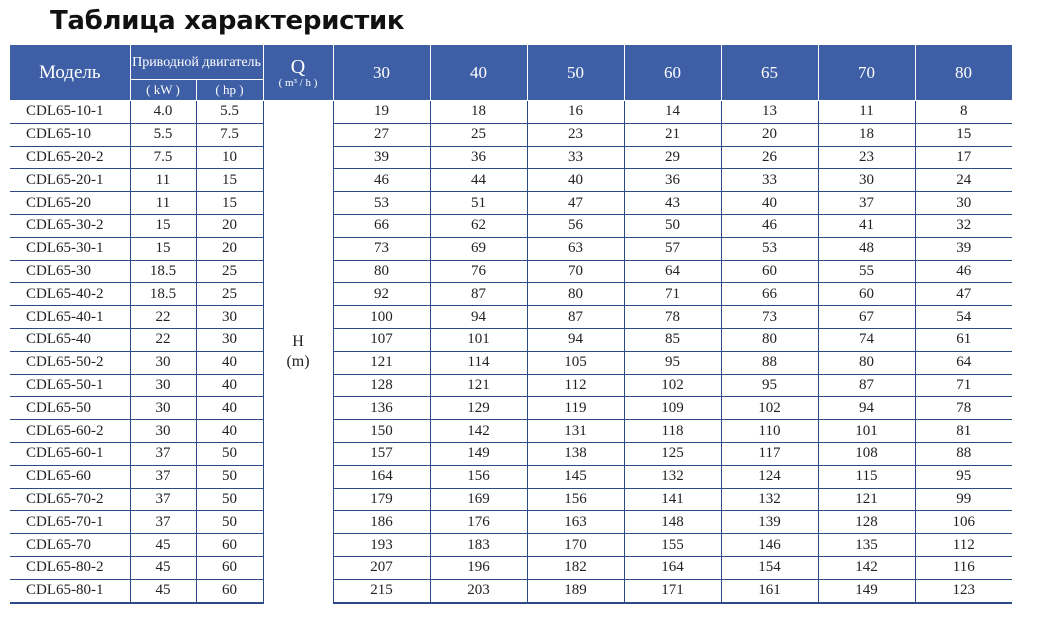  What do you see at coordinates (770, 477) in the screenshot?
I see `head-value-cell: 124` at bounding box center [770, 477].